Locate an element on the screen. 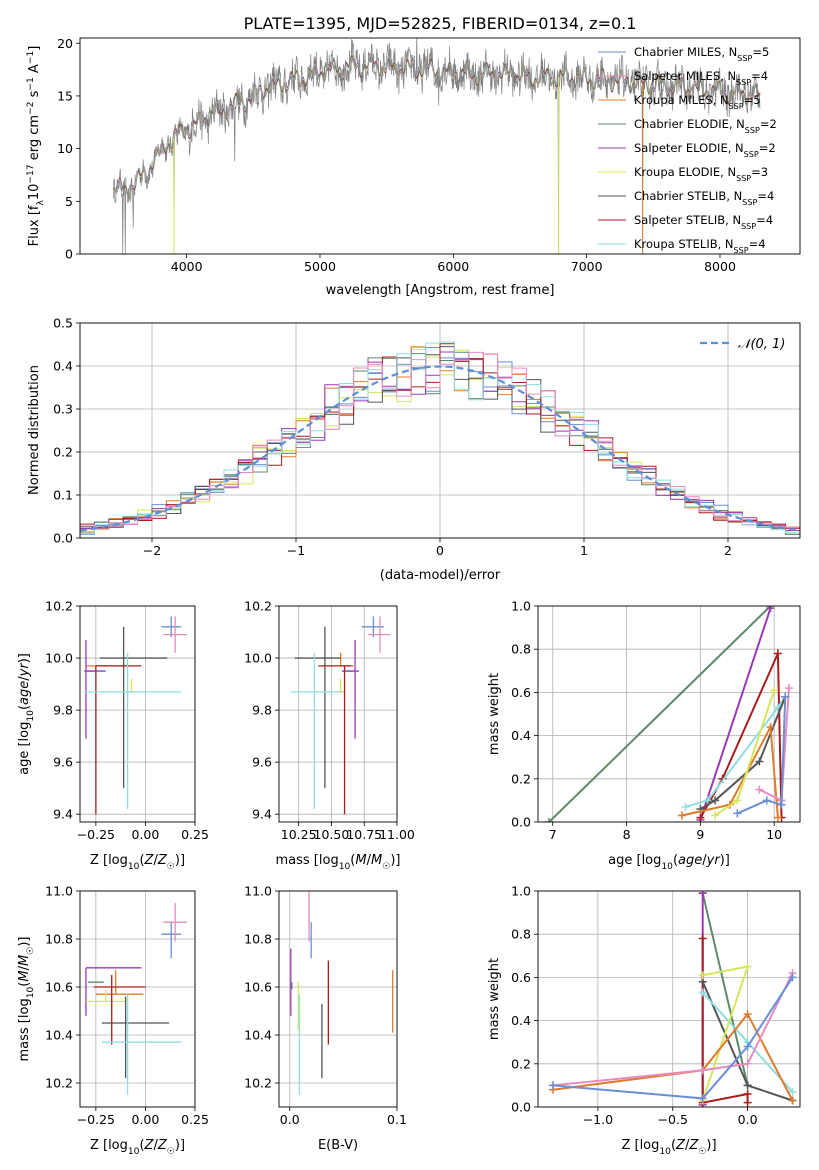  residuals-ytick-label: 0.4 is located at coordinates (63, 366).